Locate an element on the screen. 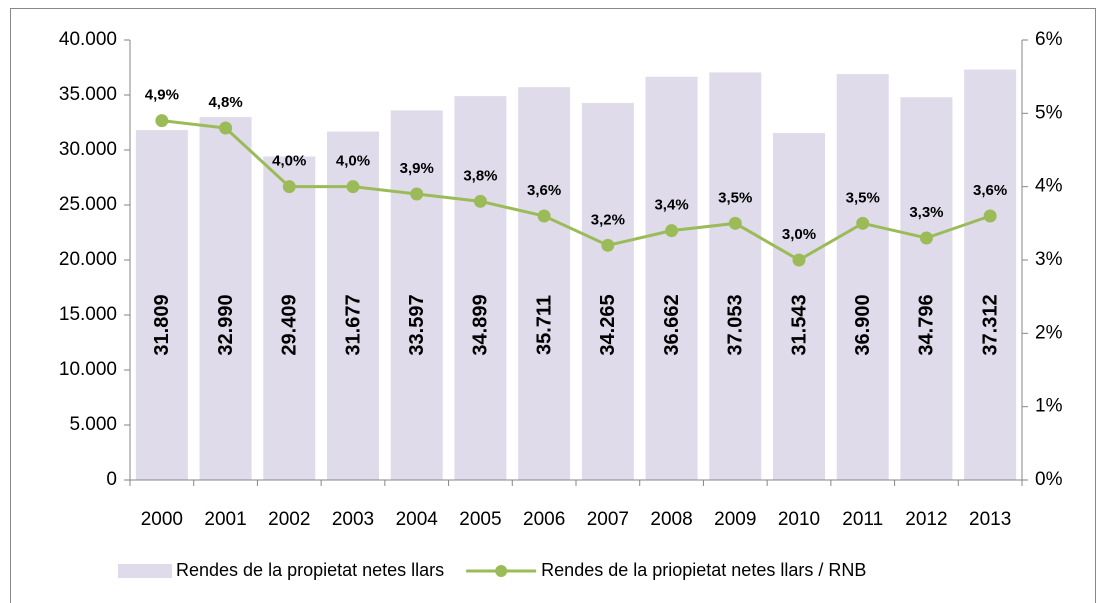  x-tick-label: 2011 is located at coordinates (862, 519).